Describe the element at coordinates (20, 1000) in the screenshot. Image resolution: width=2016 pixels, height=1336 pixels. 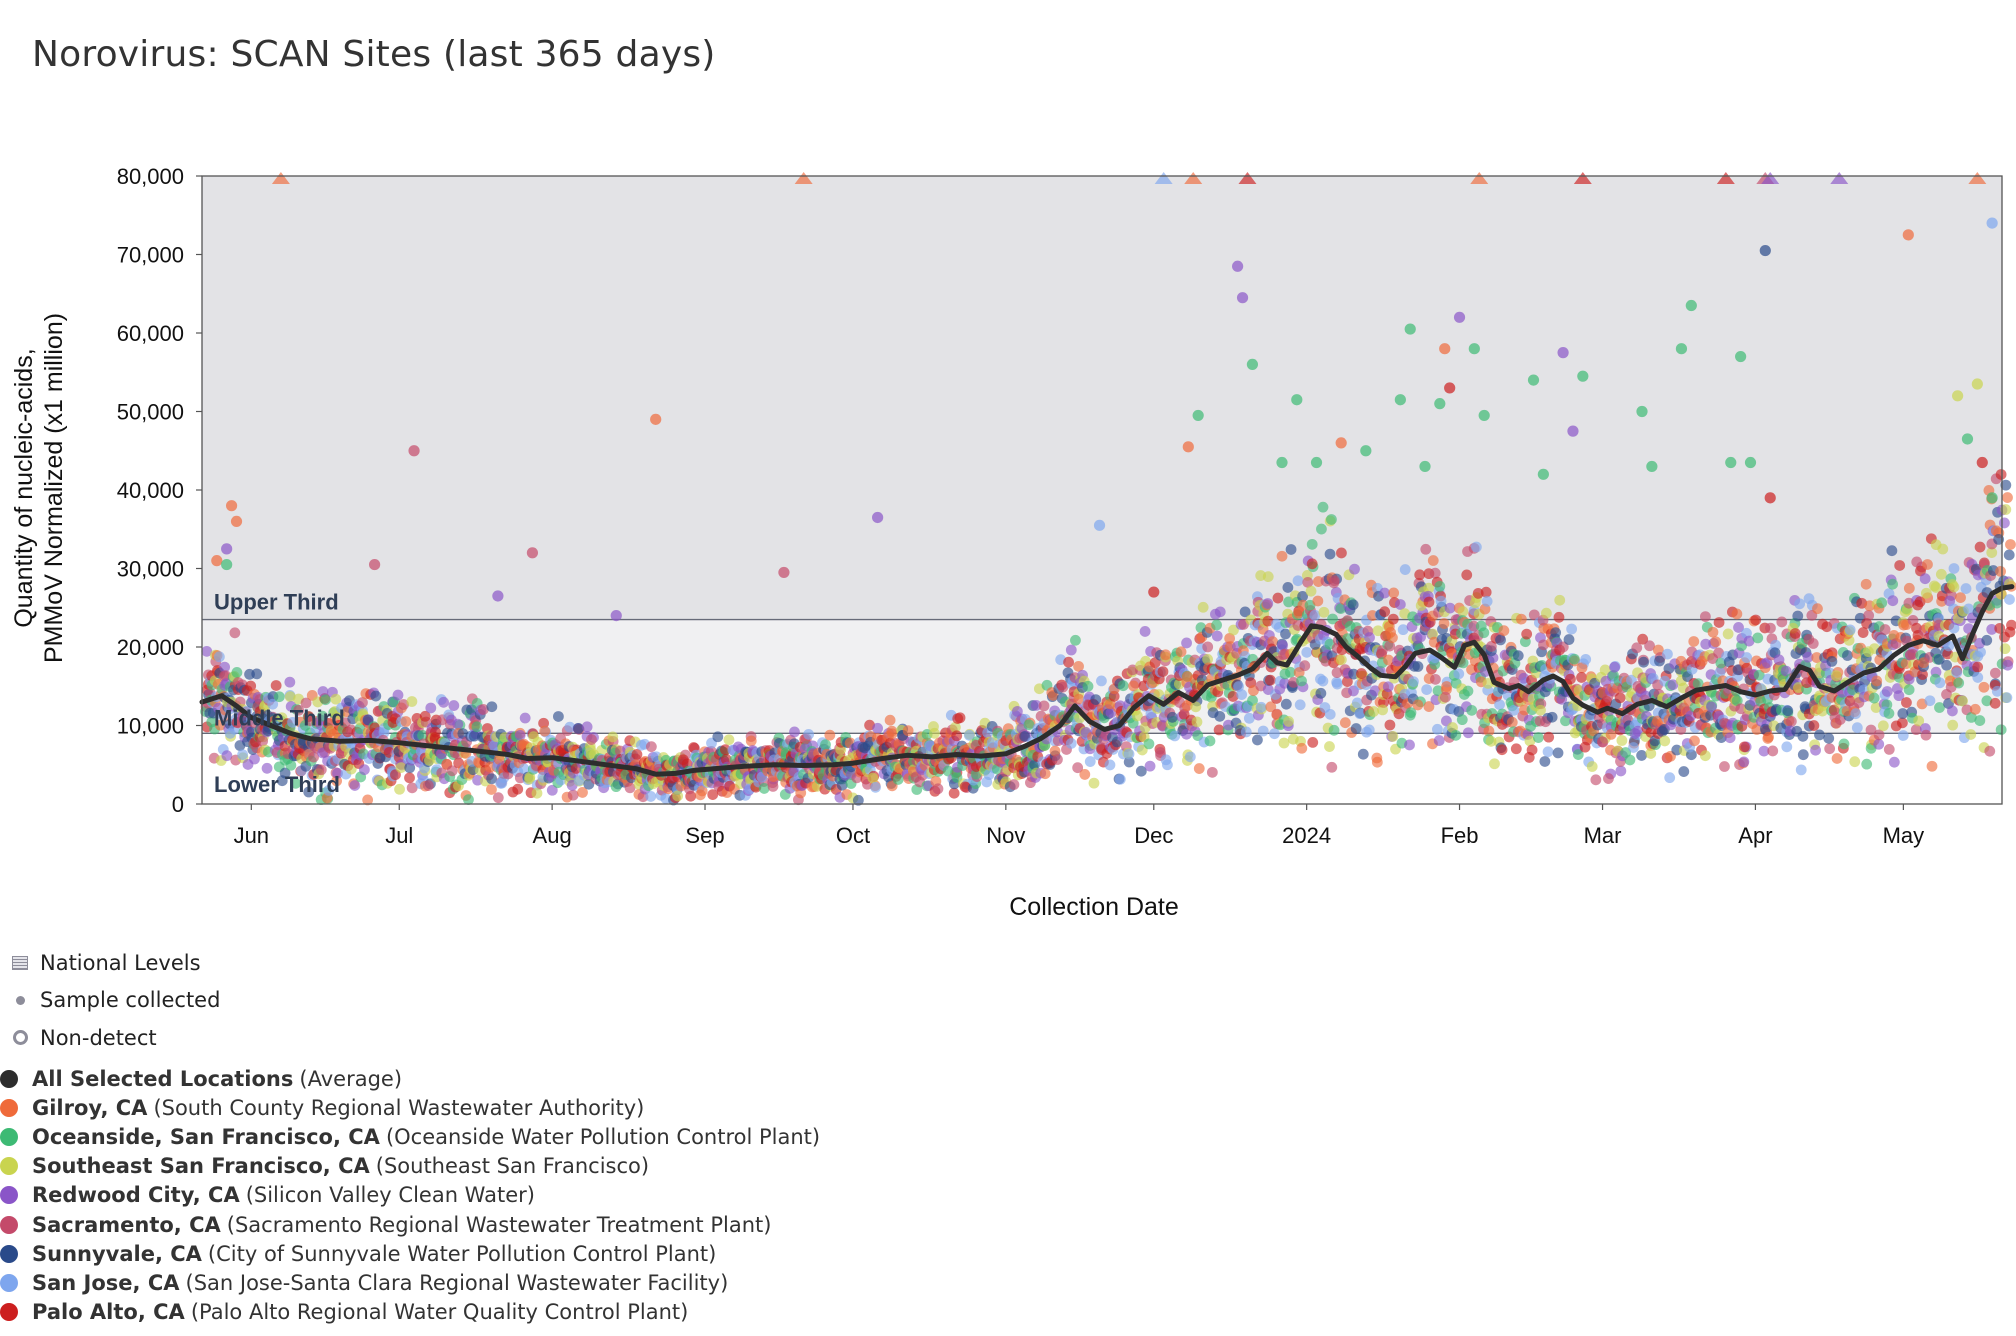
I see `sample-dot-icon` at that location.